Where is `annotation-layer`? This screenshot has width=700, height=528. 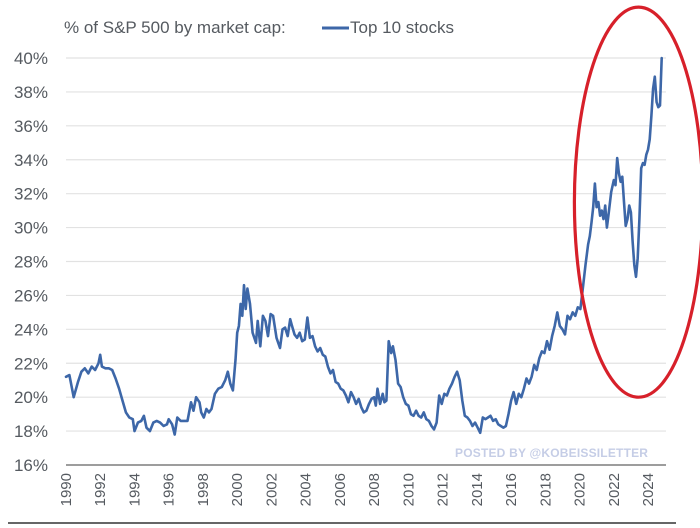 annotation-layer is located at coordinates (636, 202).